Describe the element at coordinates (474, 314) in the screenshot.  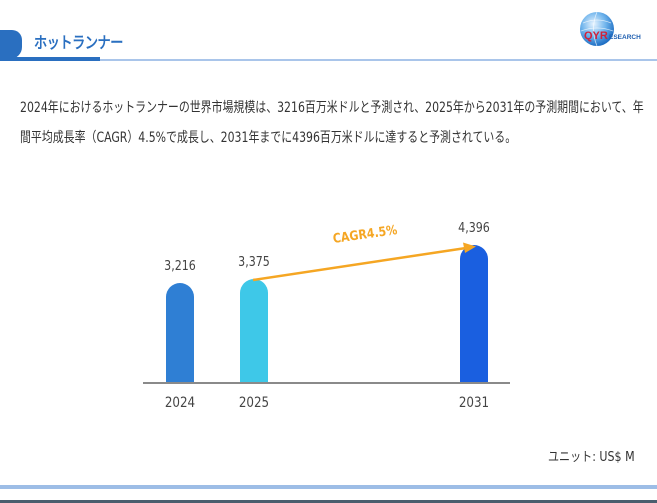
I see `bar-2031` at that location.